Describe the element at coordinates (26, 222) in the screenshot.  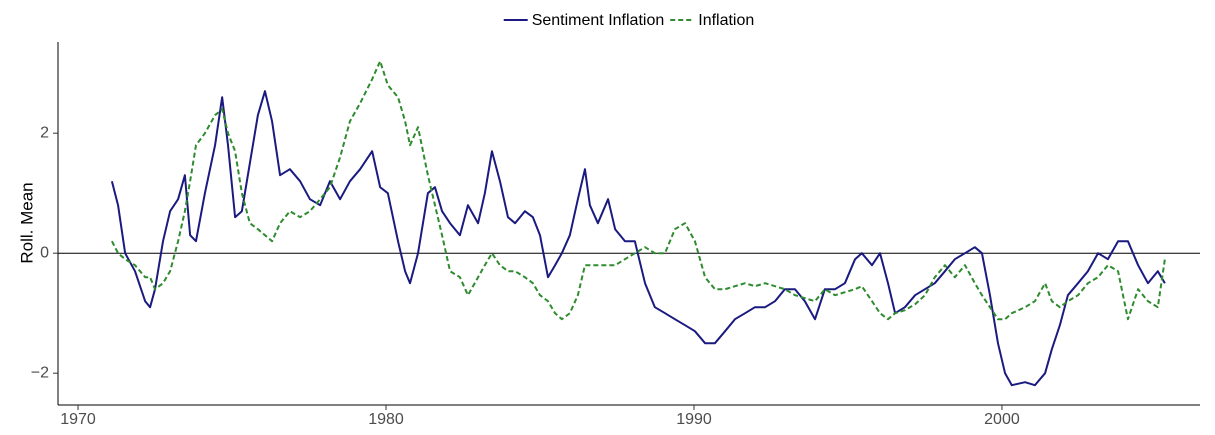
I see `y-axis-label: Roll. Mean` at that location.